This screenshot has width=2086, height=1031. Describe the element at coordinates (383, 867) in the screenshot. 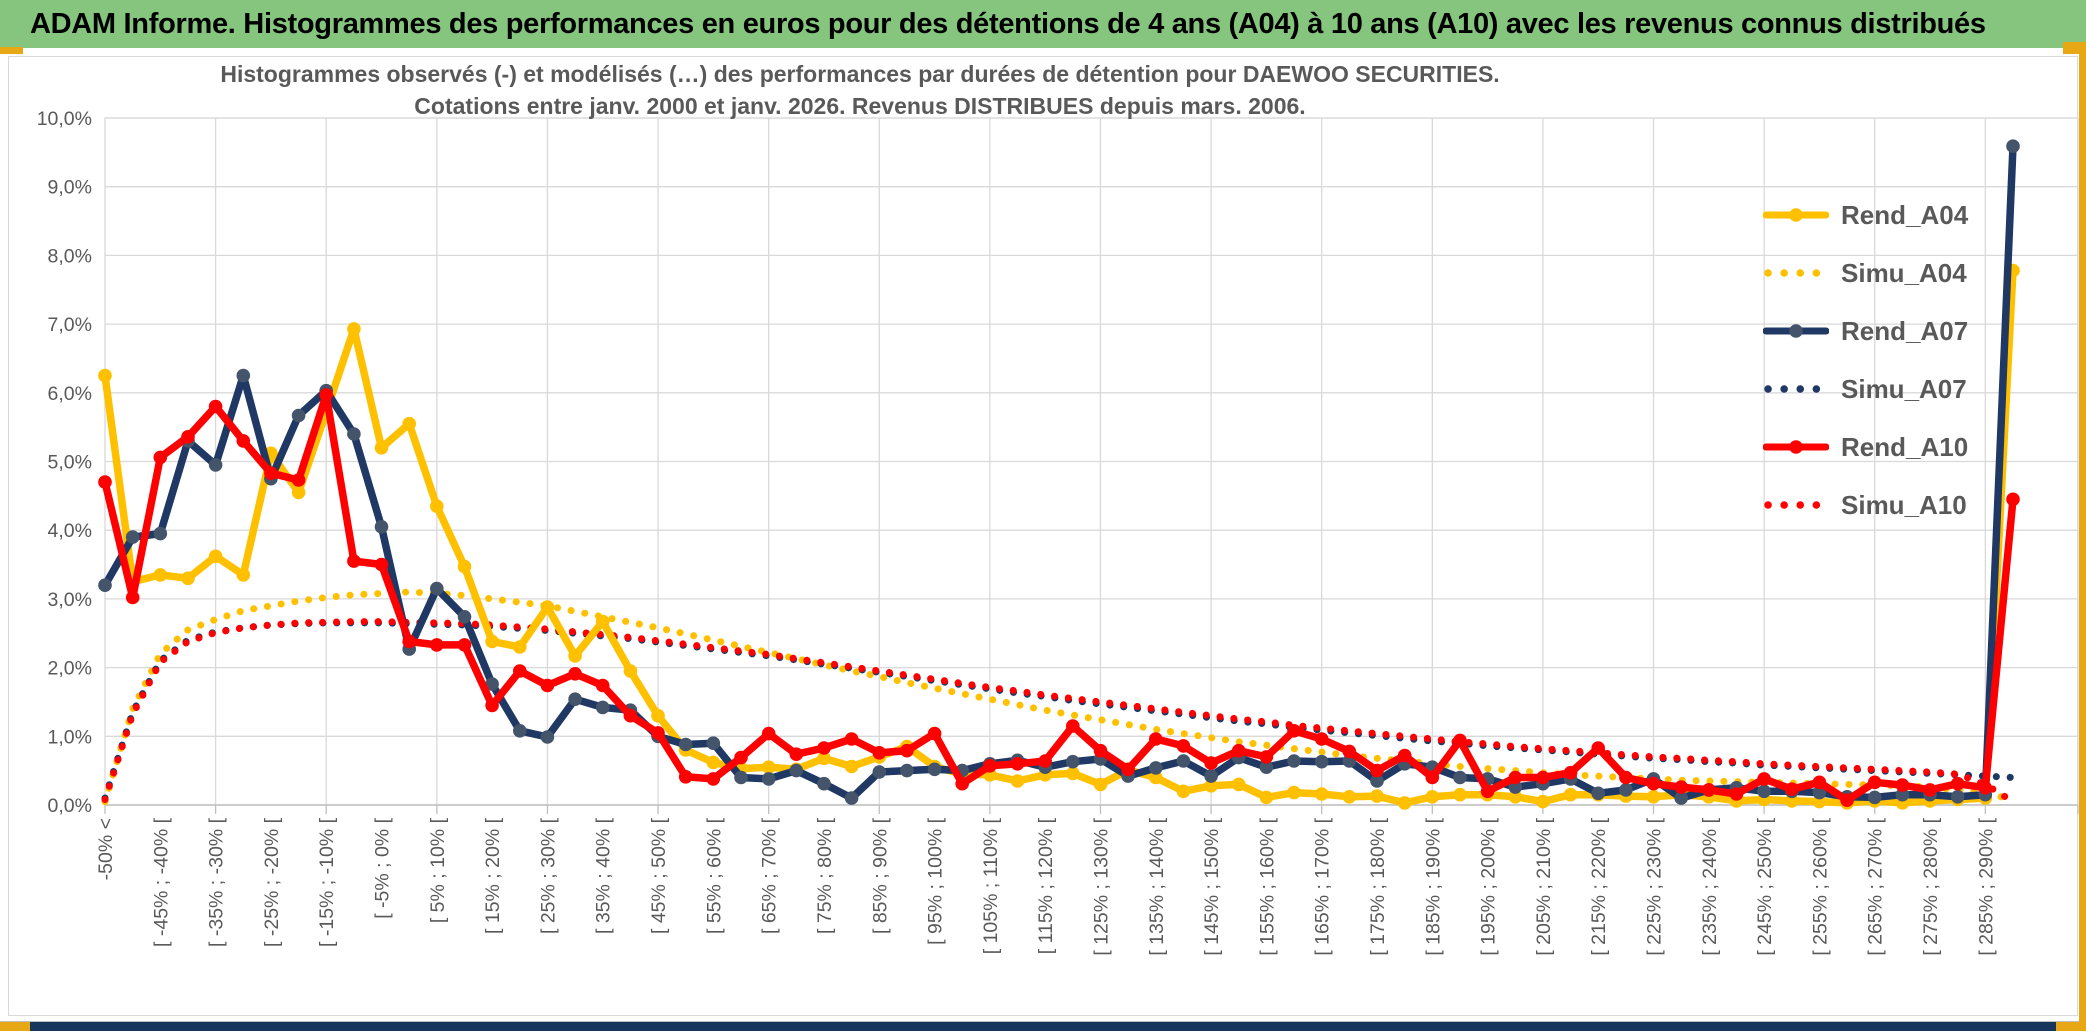

I see `svg-text: [ -5% ; 0% [` at that location.